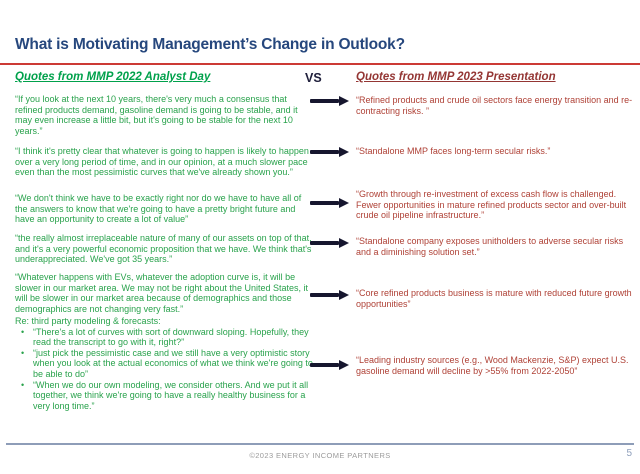 The width and height of the screenshot is (640, 474). What do you see at coordinates (456, 77) in the screenshot?
I see `column-header-2023-presentation: Quotes from MMP 2023 Presentation` at bounding box center [456, 77].